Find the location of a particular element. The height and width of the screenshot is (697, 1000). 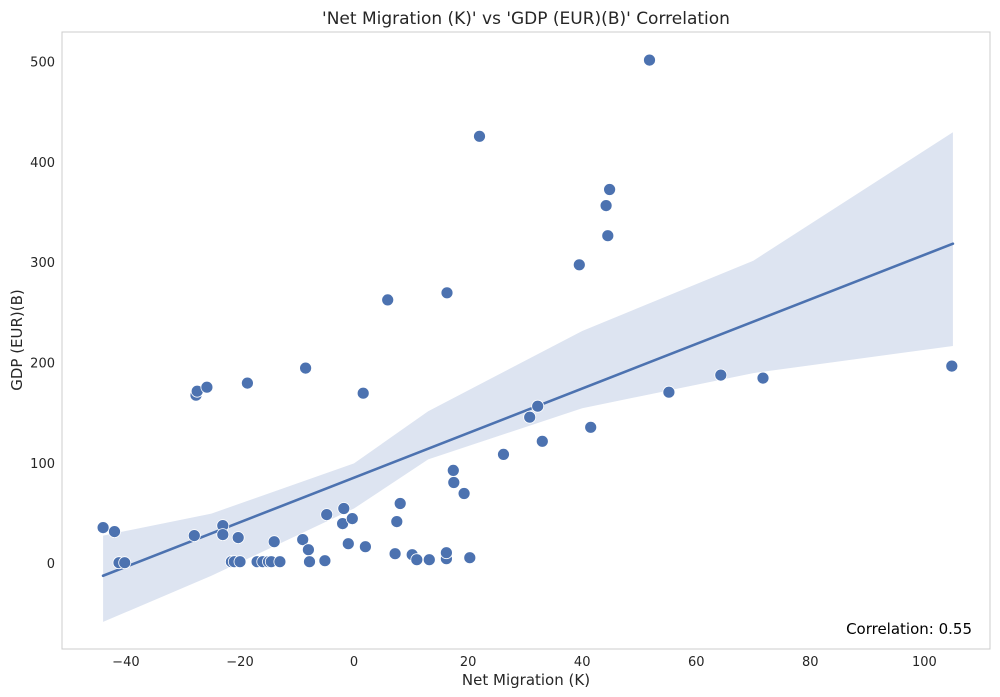

x-axis-ticks: −40 −20 0 20 40 60 80 100 is located at coordinates (524, 662).